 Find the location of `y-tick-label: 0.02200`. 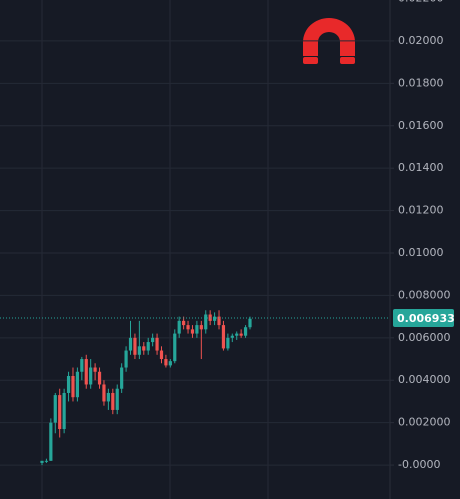

y-tick-label: 0.02200 is located at coordinates (421, 2).